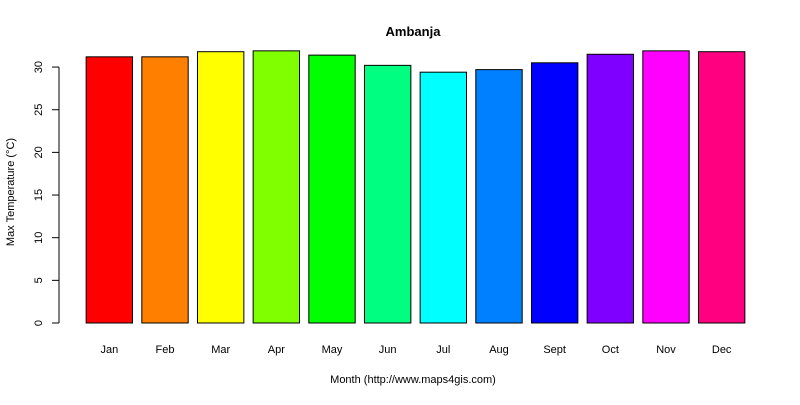 The width and height of the screenshot is (800, 405). What do you see at coordinates (610, 188) in the screenshot?
I see `bar-oct` at bounding box center [610, 188].